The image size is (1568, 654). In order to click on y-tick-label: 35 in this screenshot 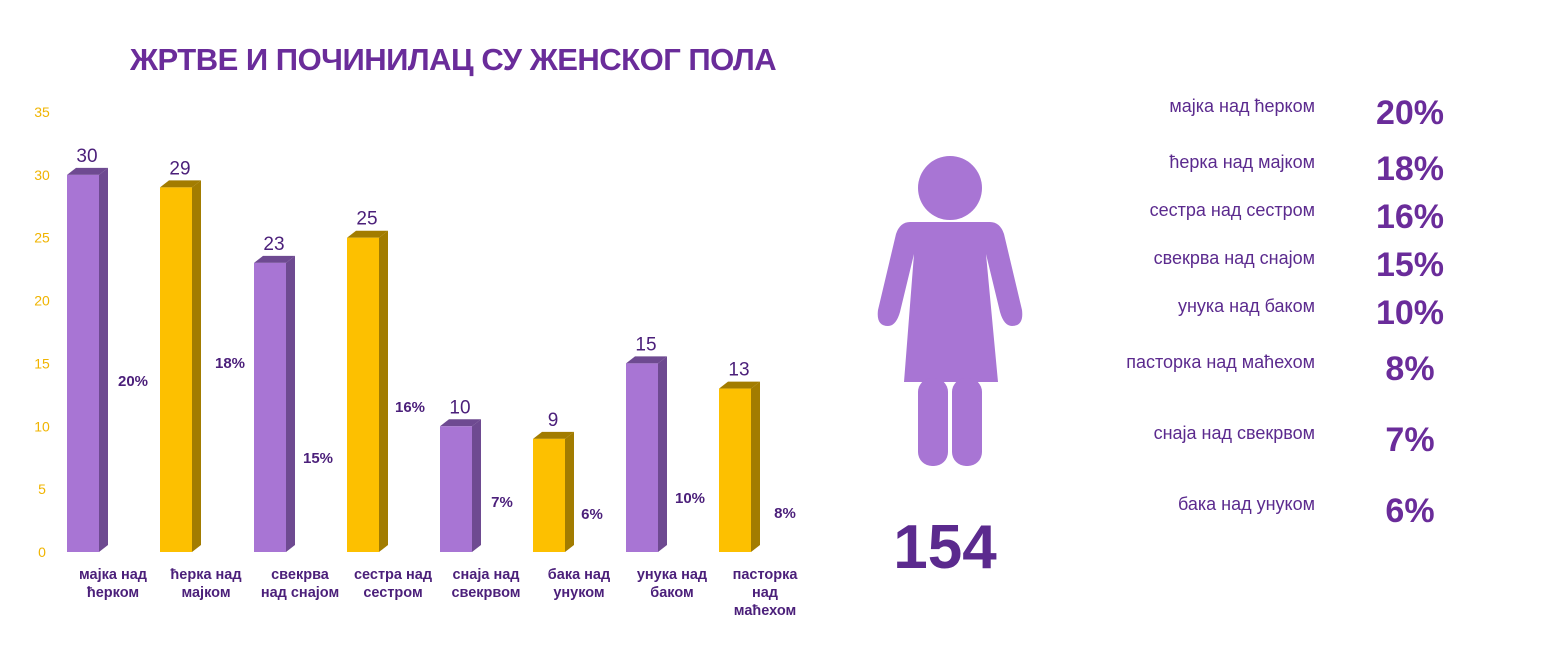, I will do `click(42, 112)`.